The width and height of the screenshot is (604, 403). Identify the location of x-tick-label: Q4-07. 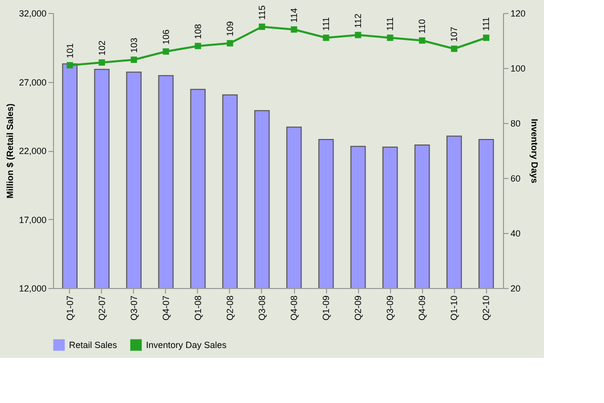
(165, 308).